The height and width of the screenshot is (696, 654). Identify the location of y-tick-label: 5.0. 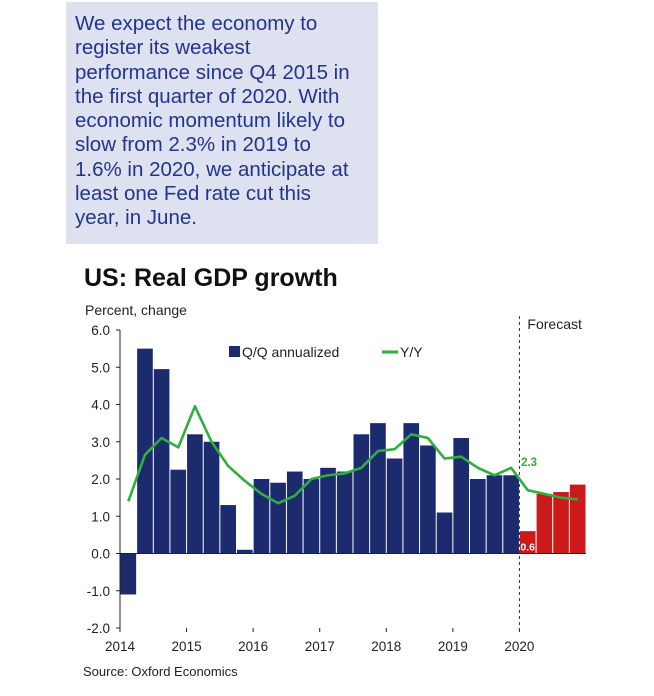
(100, 367).